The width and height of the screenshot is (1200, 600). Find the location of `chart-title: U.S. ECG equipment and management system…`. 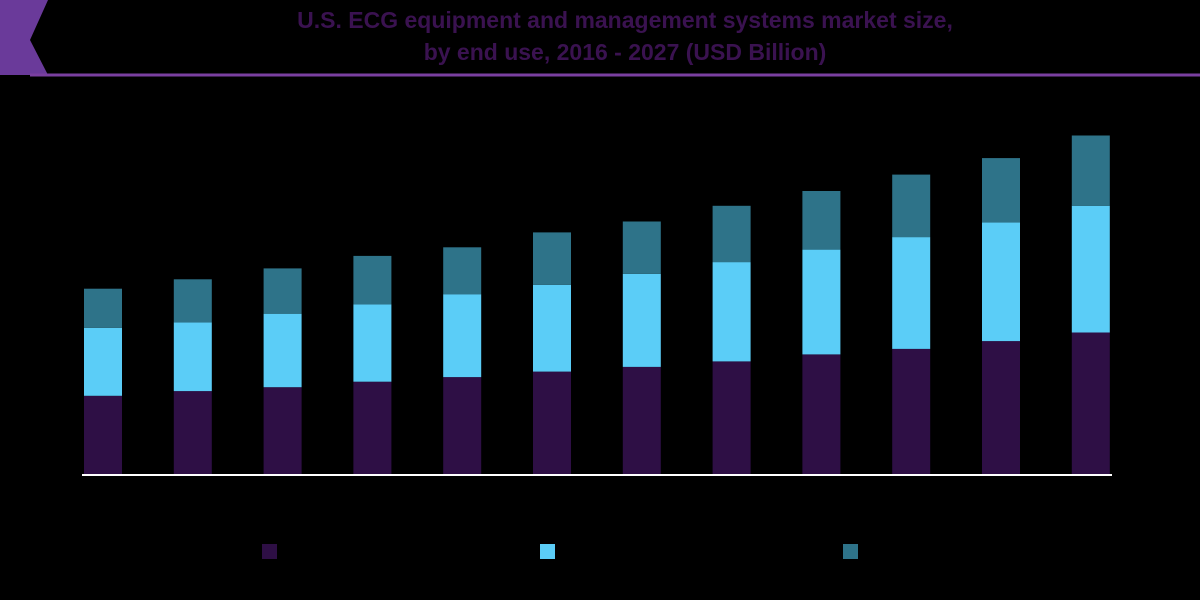

chart-title: U.S. ECG equipment and management system… is located at coordinates (625, 36).